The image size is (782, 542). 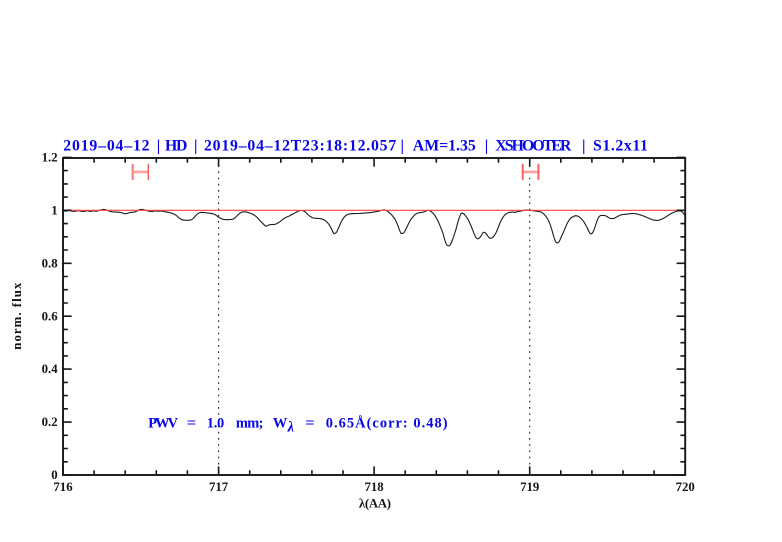 I want to click on svg-text: 2019–04–12, so click(x=106, y=146).